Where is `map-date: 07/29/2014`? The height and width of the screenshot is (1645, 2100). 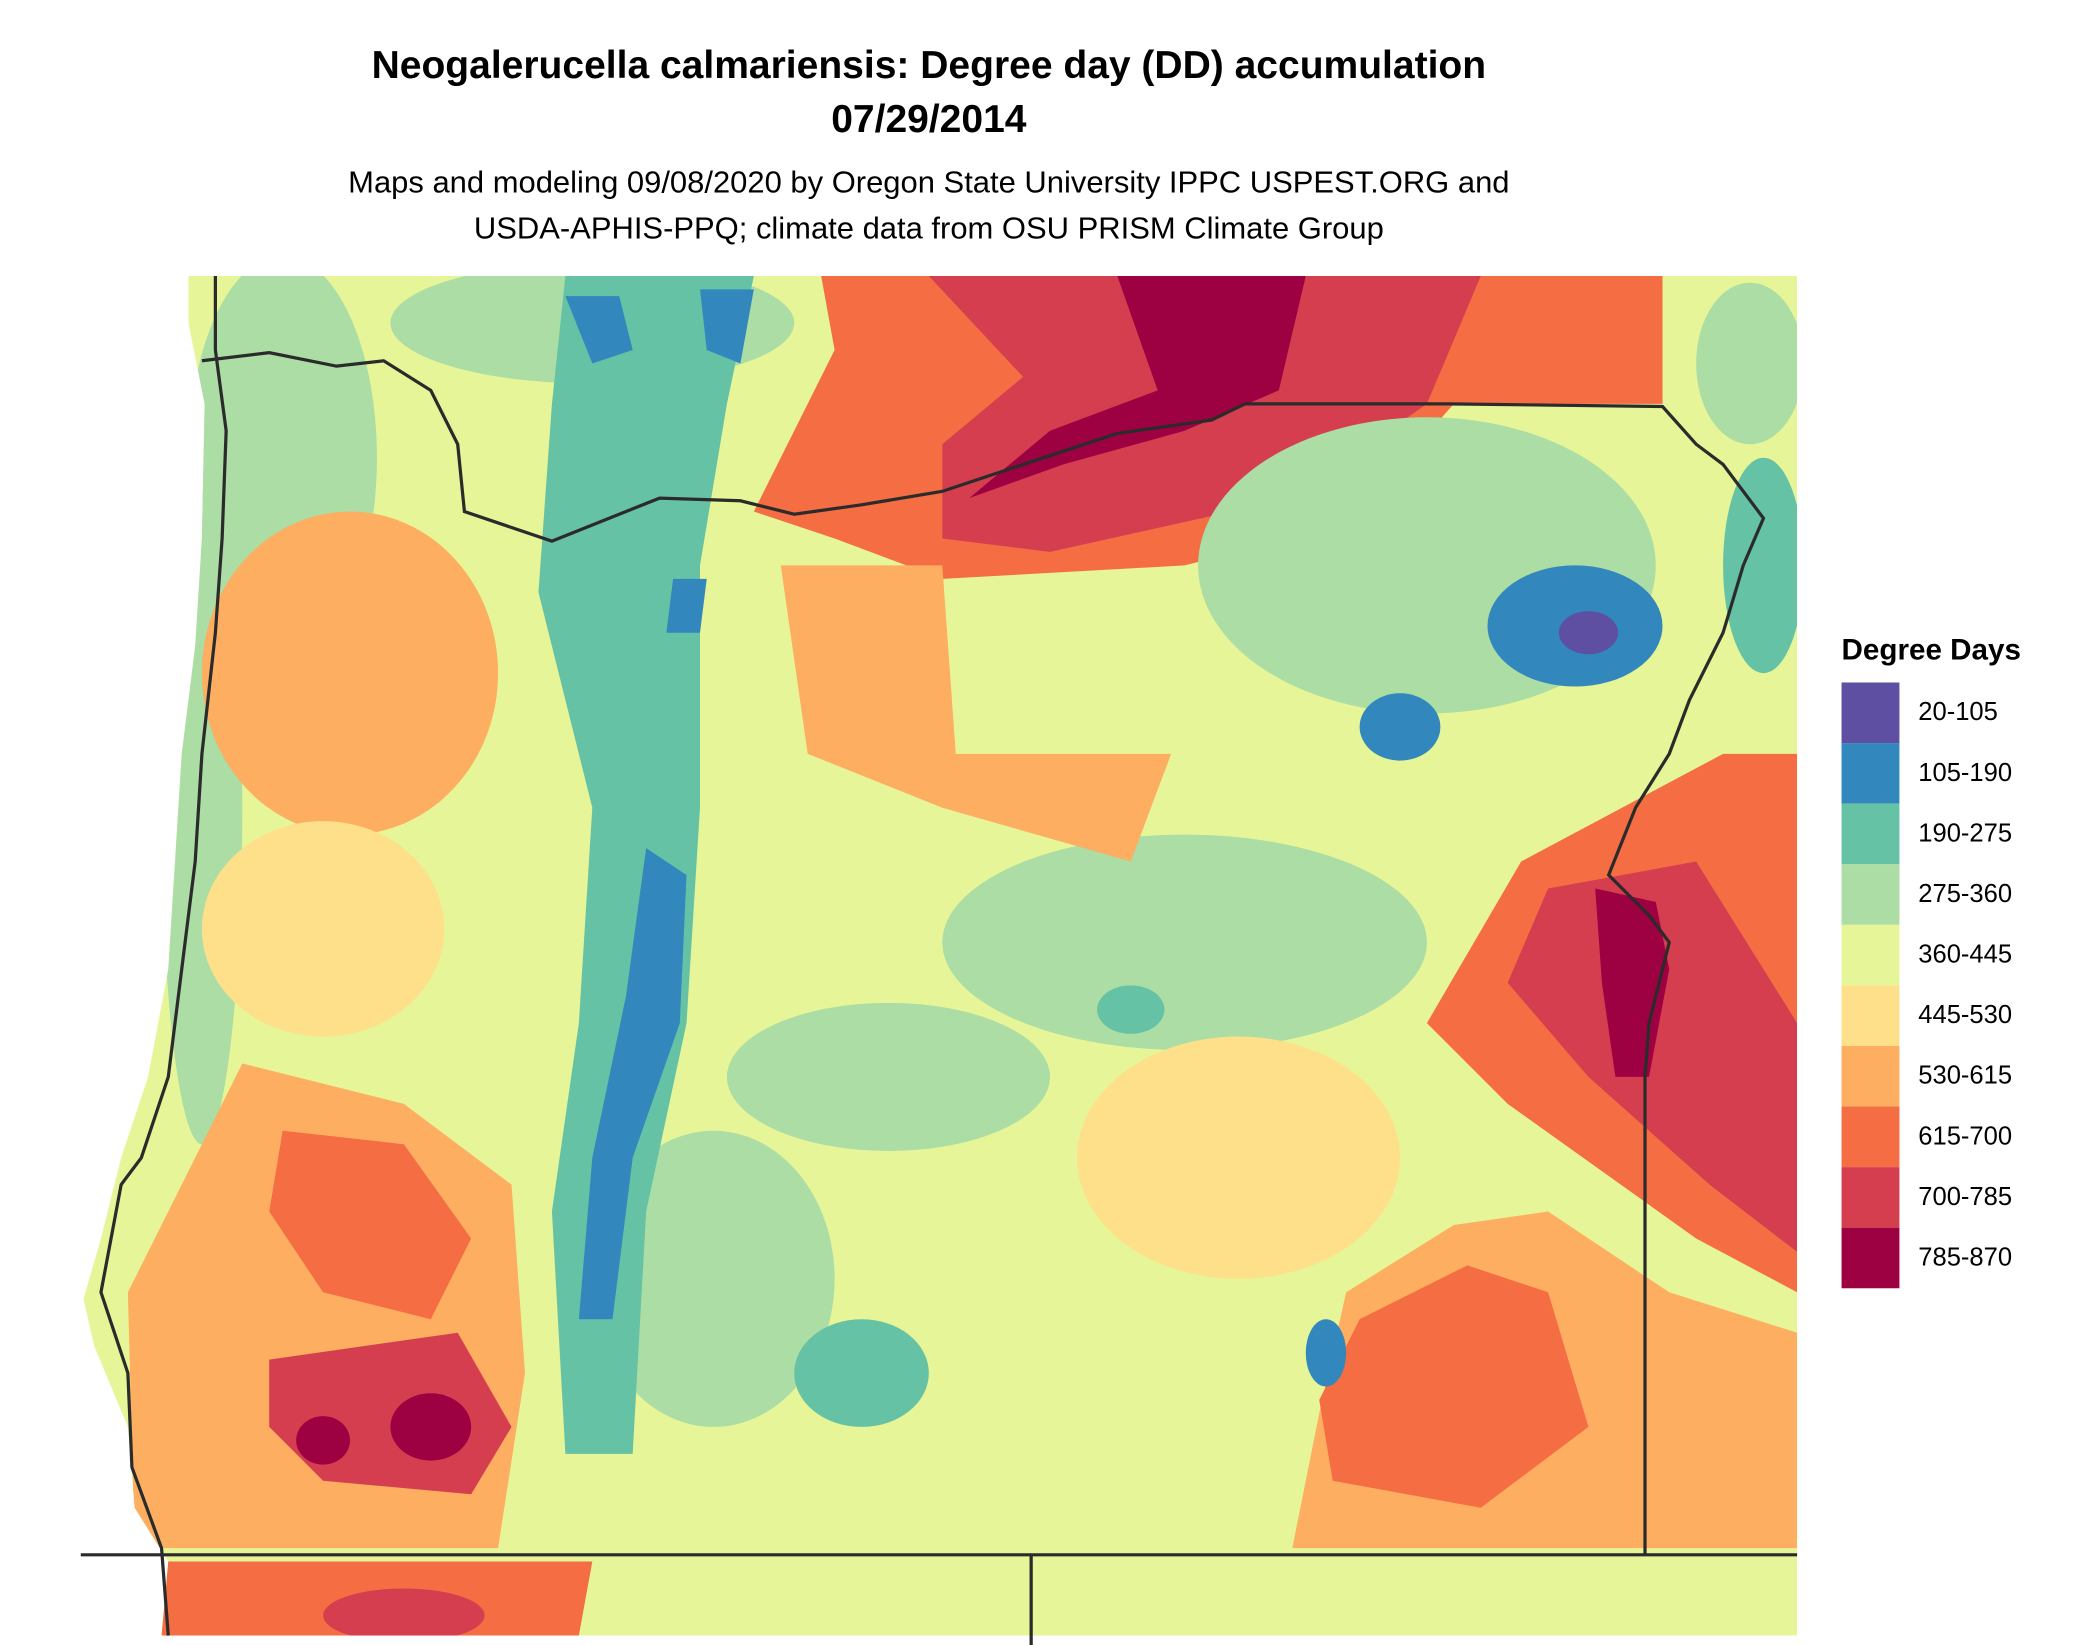
map-date: 07/29/2014 is located at coordinates (929, 119).